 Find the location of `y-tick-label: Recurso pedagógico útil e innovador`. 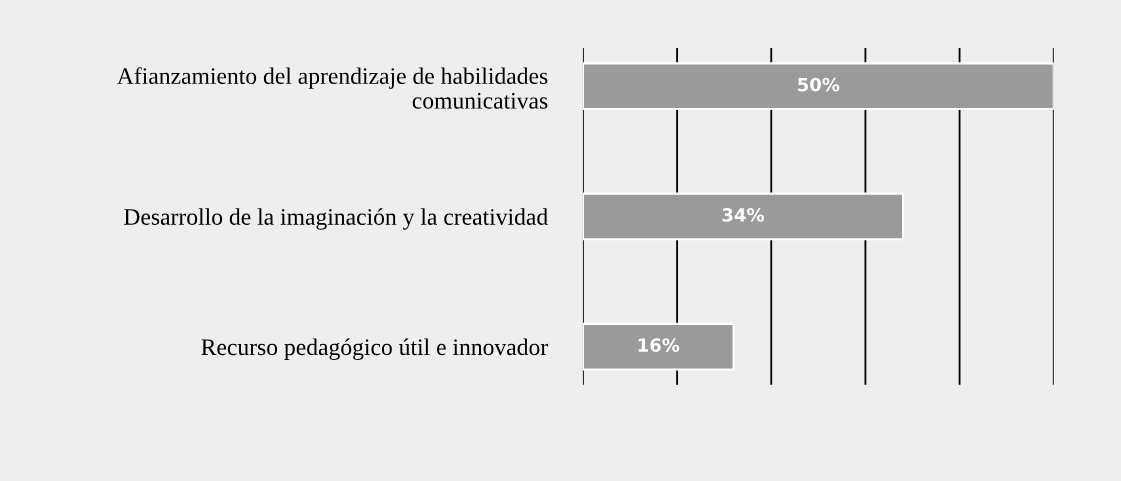

y-tick-label: Recurso pedagógico útil e innovador is located at coordinates (374, 349).